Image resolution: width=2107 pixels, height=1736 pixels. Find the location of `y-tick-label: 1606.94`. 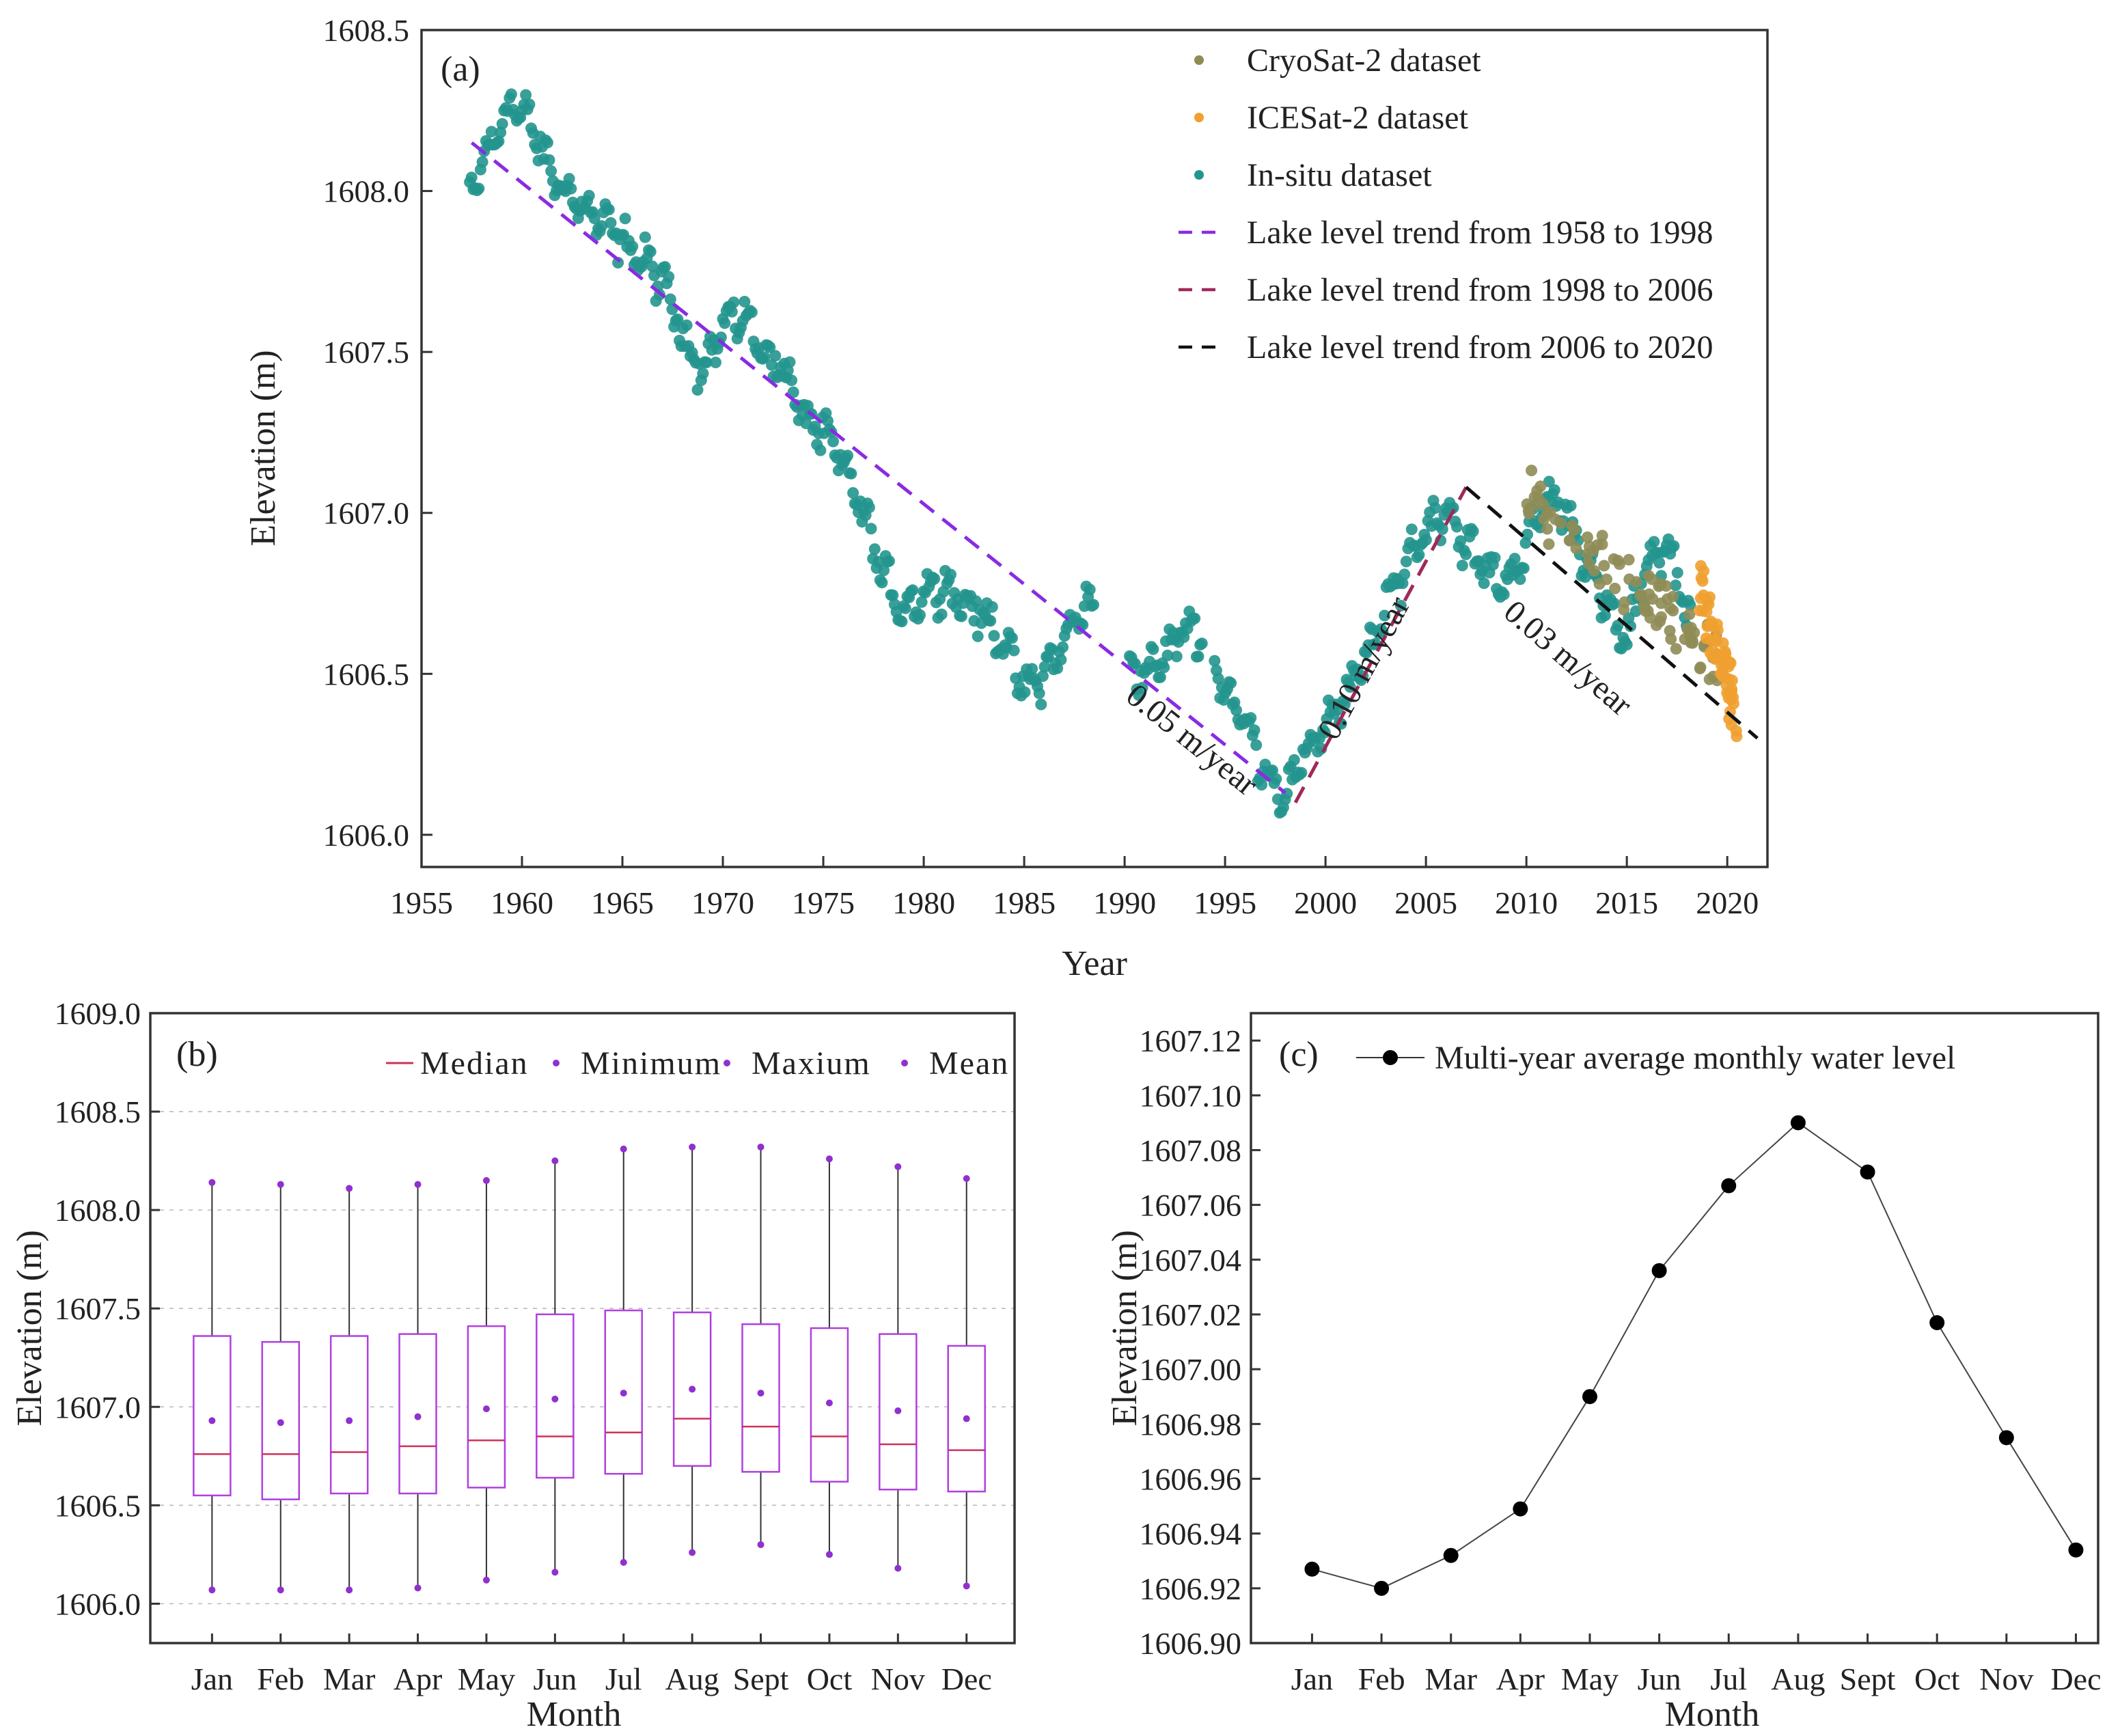

y-tick-label: 1606.94 is located at coordinates (1191, 1534).